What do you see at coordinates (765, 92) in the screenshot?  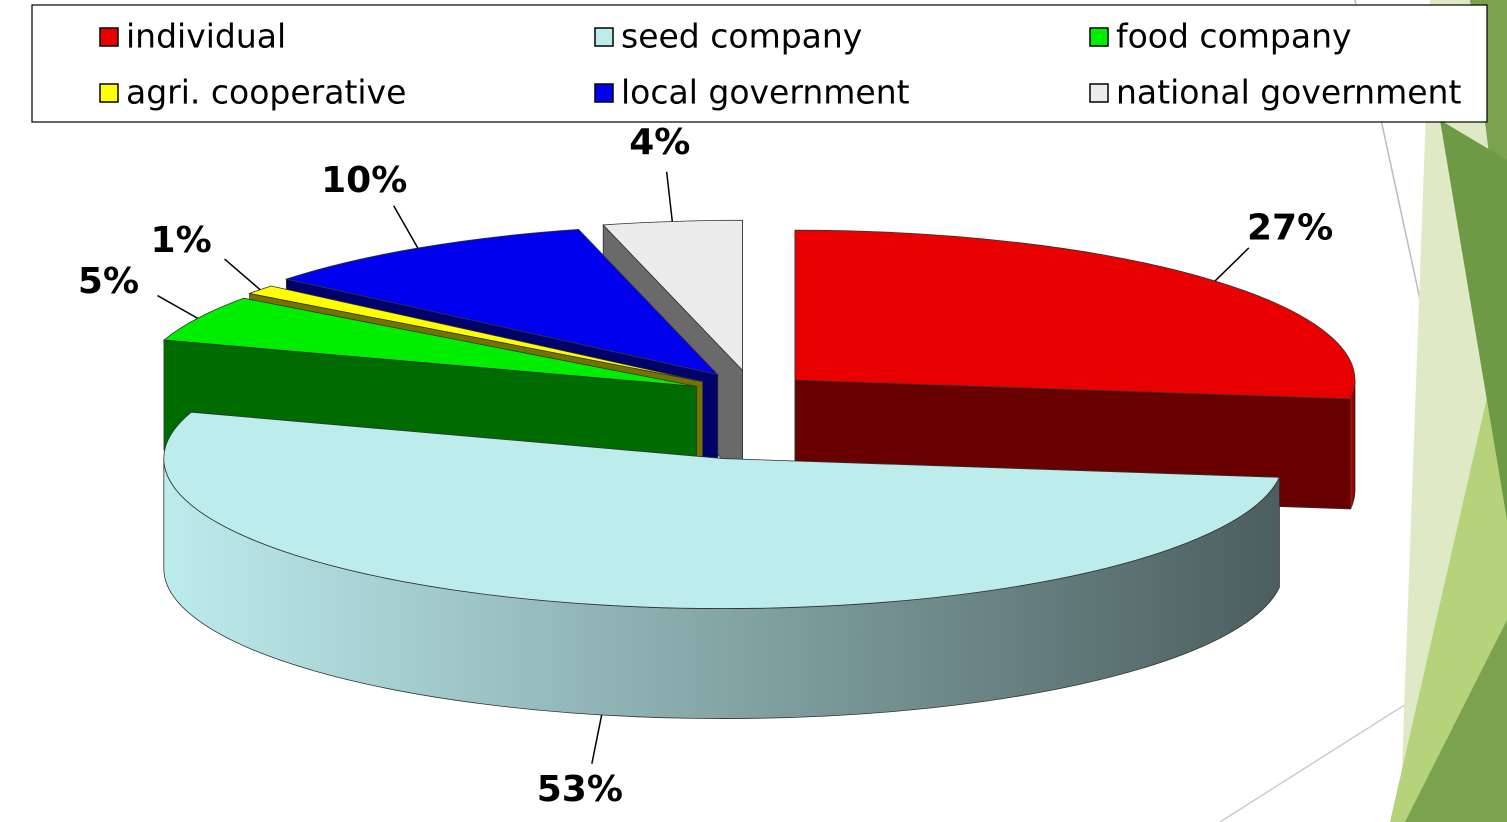 I see `legend-label: local government` at bounding box center [765, 92].